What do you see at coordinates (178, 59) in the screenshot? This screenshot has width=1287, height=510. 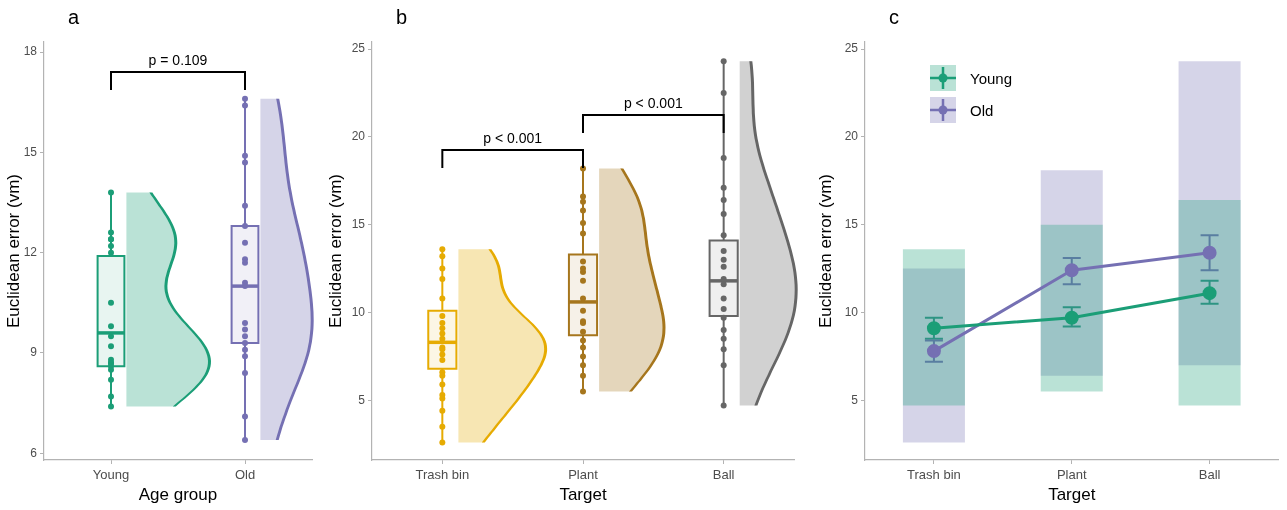 I see `annotation: p = 0.109` at bounding box center [178, 59].